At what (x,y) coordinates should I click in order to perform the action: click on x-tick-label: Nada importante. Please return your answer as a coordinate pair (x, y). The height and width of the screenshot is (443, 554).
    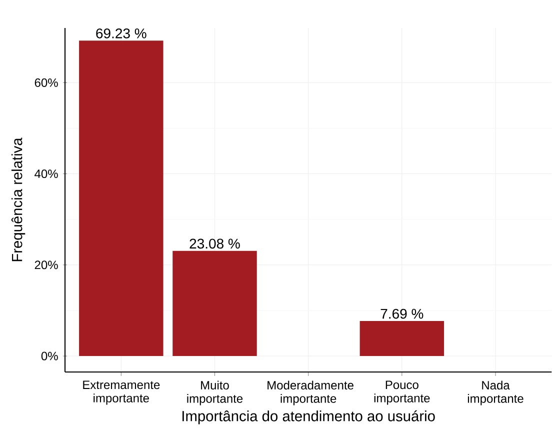
    Looking at the image, I should click on (496, 393).